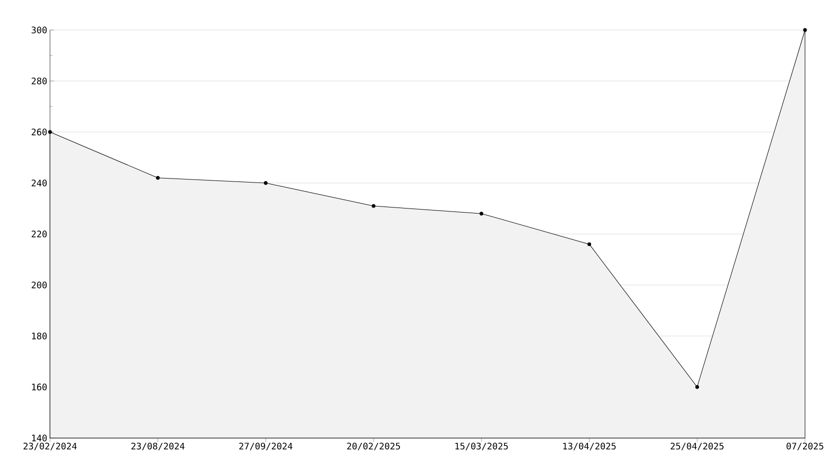 Image resolution: width=834 pixels, height=468 pixels. What do you see at coordinates (39, 336) in the screenshot?
I see `y-tick-label: 180` at bounding box center [39, 336].